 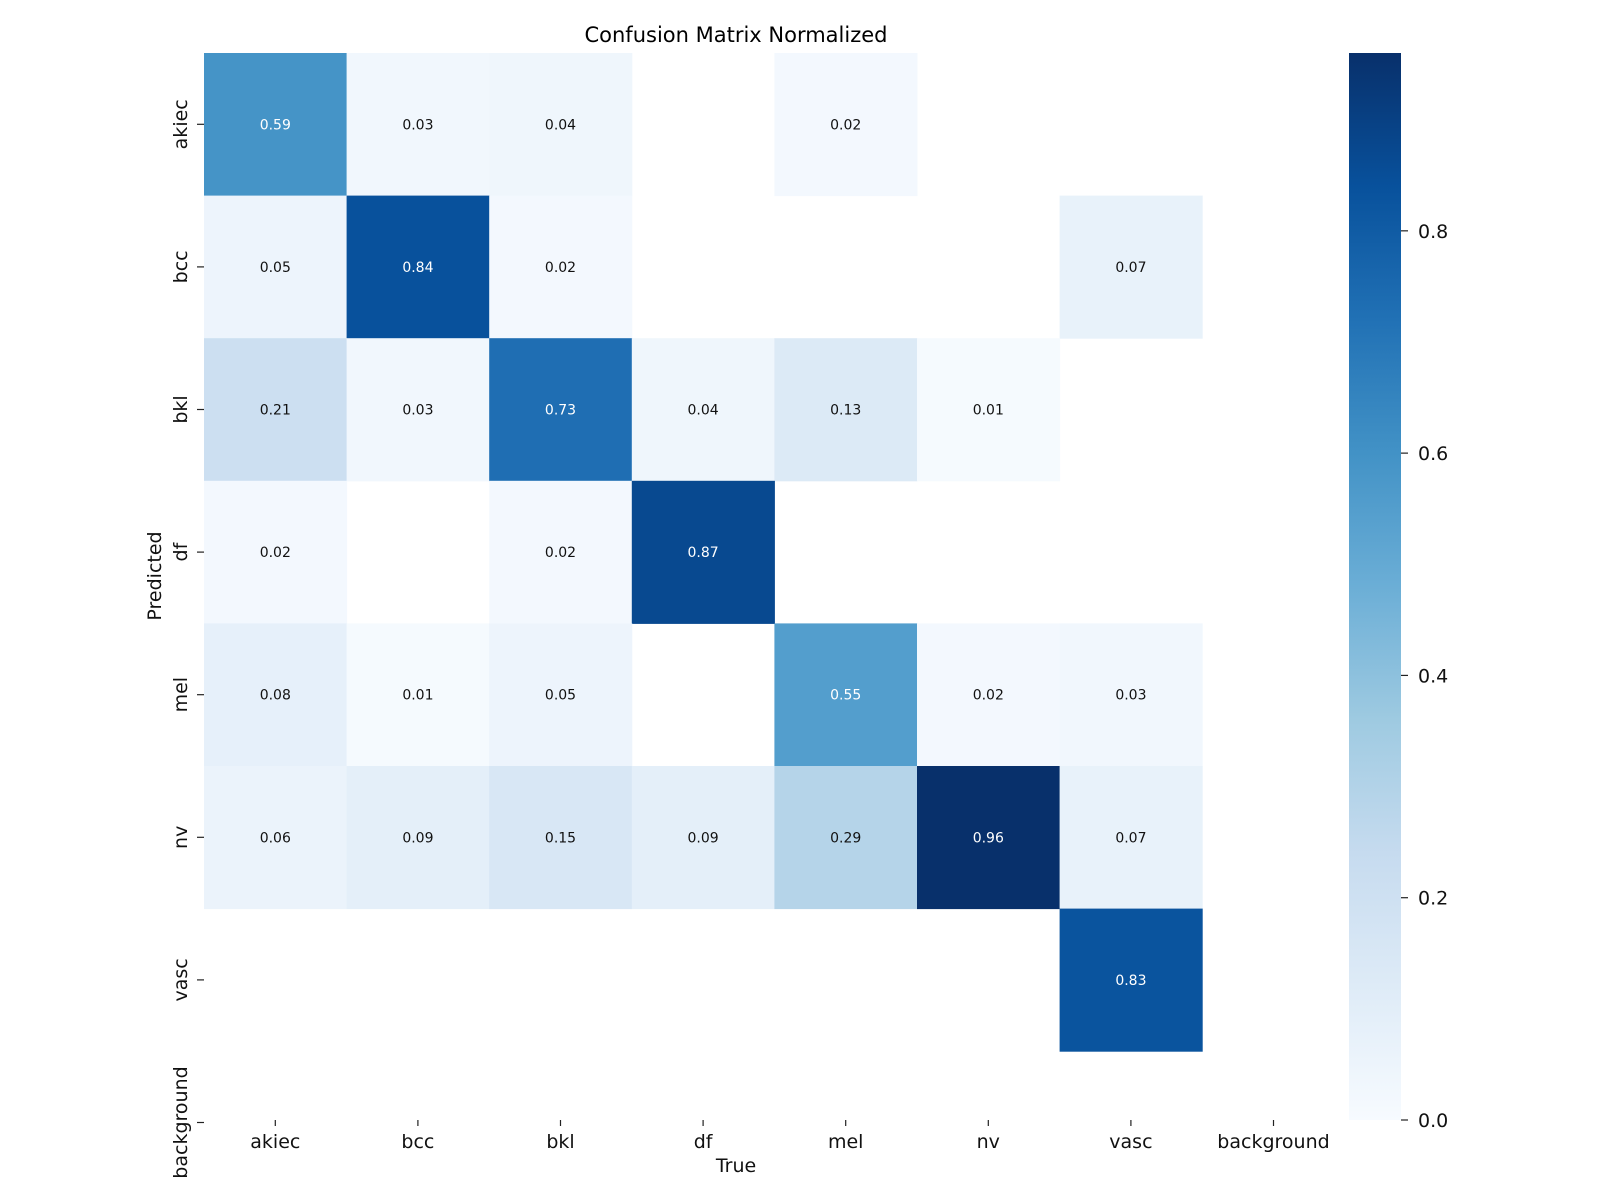 I want to click on cell-value-label: 0.13, so click(x=845, y=411).